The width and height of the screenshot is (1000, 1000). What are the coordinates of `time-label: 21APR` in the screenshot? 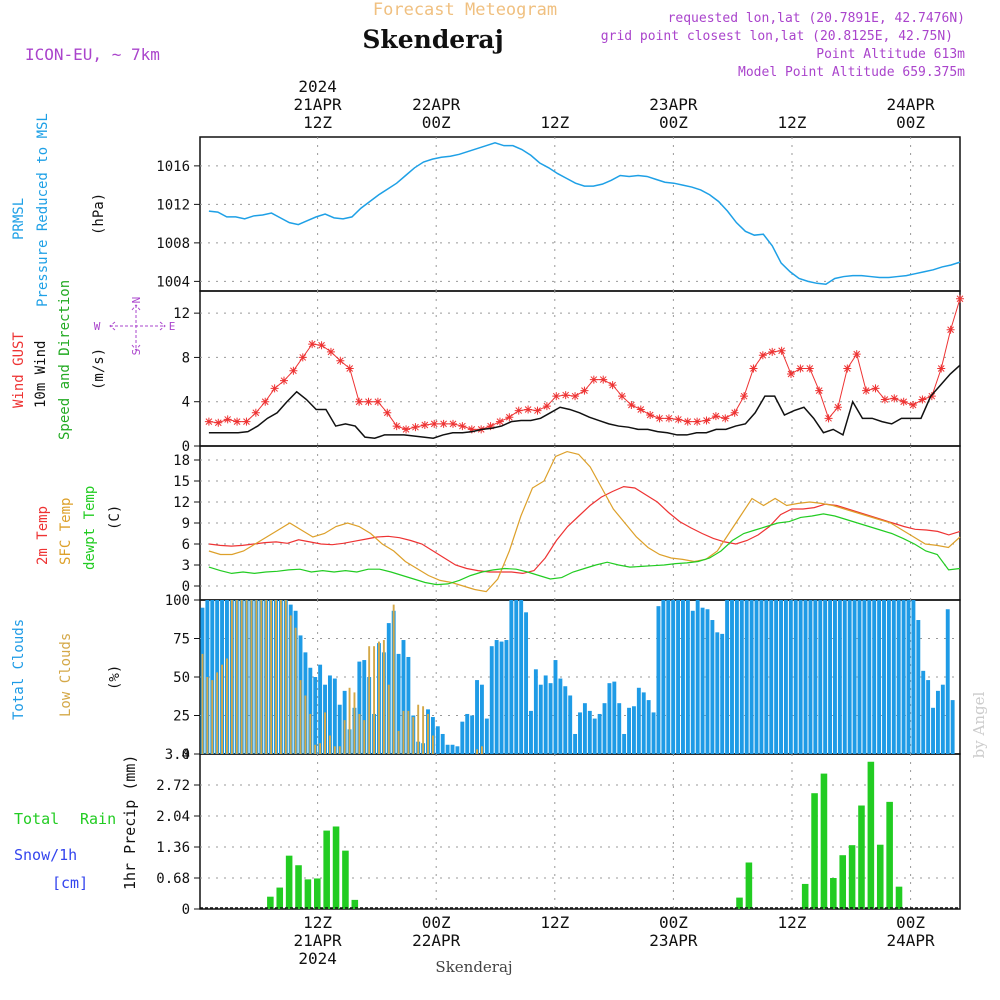 It's located at (318, 940).